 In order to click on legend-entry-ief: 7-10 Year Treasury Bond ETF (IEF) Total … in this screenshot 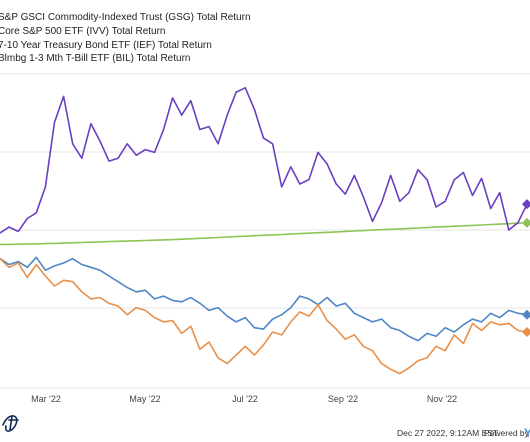, I will do `click(106, 45)`.